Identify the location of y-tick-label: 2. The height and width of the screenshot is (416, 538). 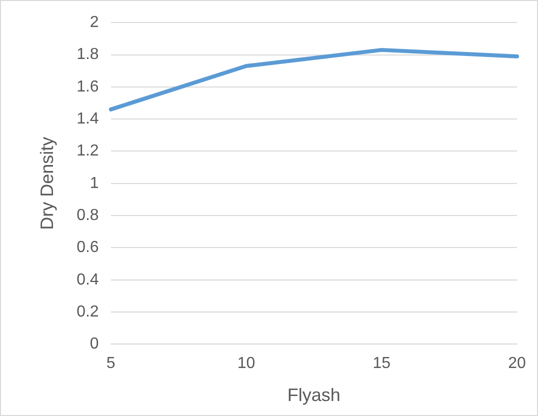
(94, 23).